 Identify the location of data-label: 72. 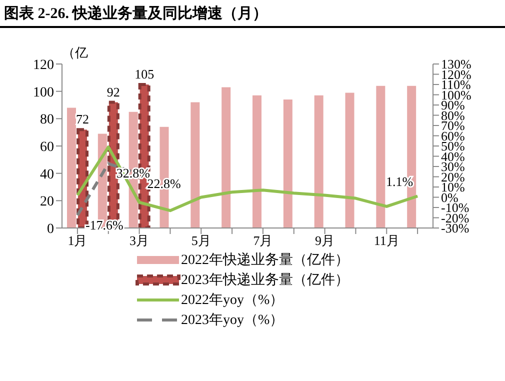
(82, 119).